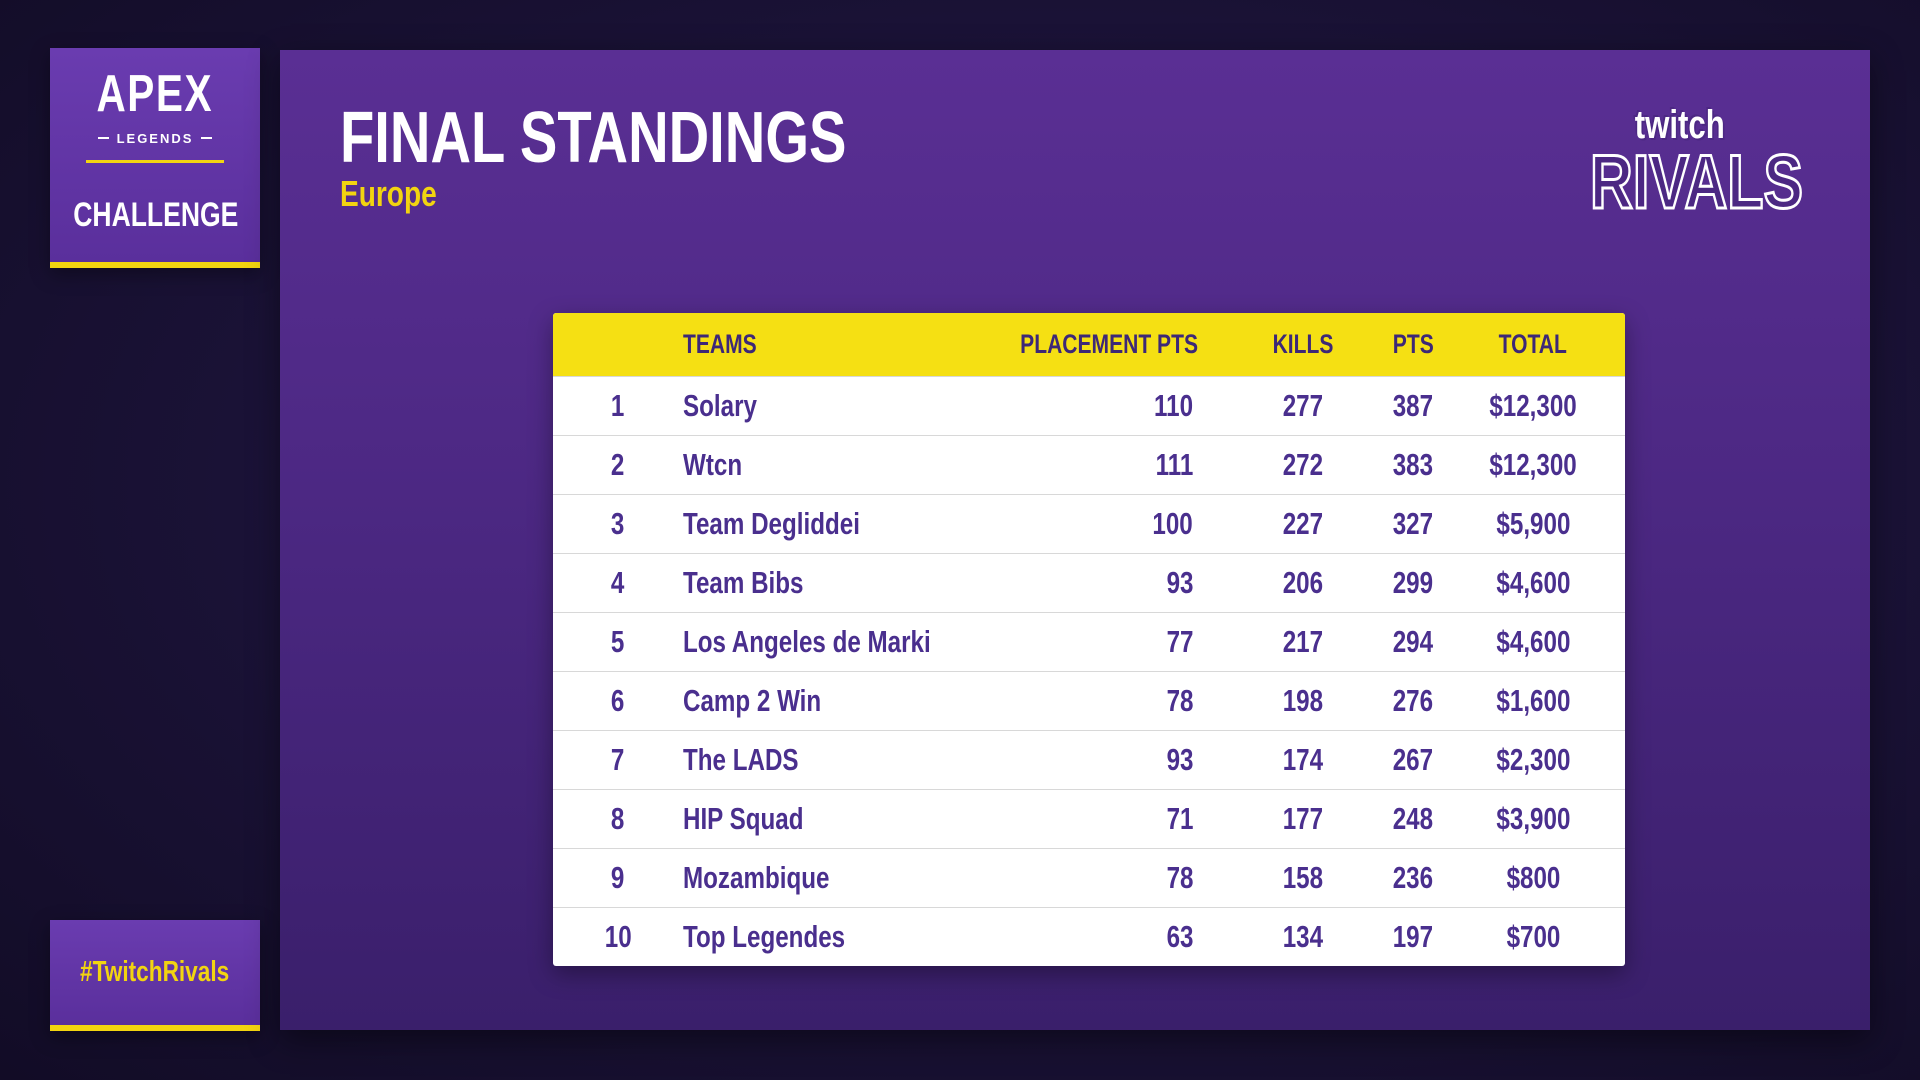  I want to click on table-row: 1 Solary 110 277 387 $12,300, so click(1089, 405).